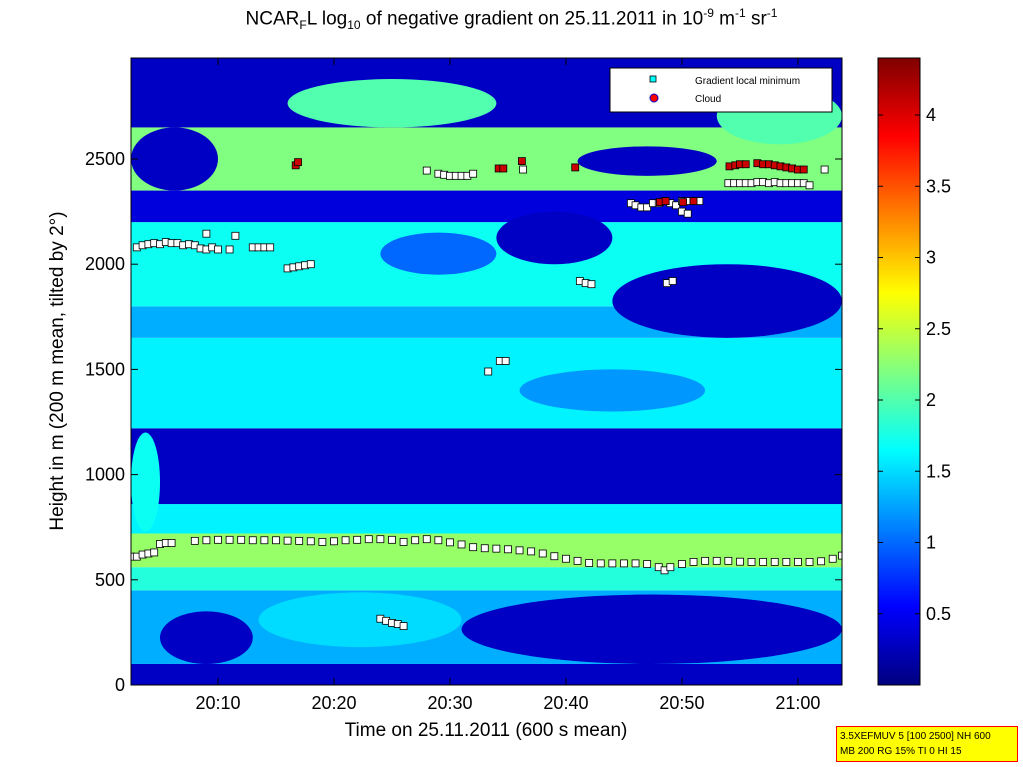 The width and height of the screenshot is (1023, 767). Describe the element at coordinates (914, 364) in the screenshot. I see `colorbar-ticks: 0.5 1 1.5 2 2.5 3 3.5 4` at that location.